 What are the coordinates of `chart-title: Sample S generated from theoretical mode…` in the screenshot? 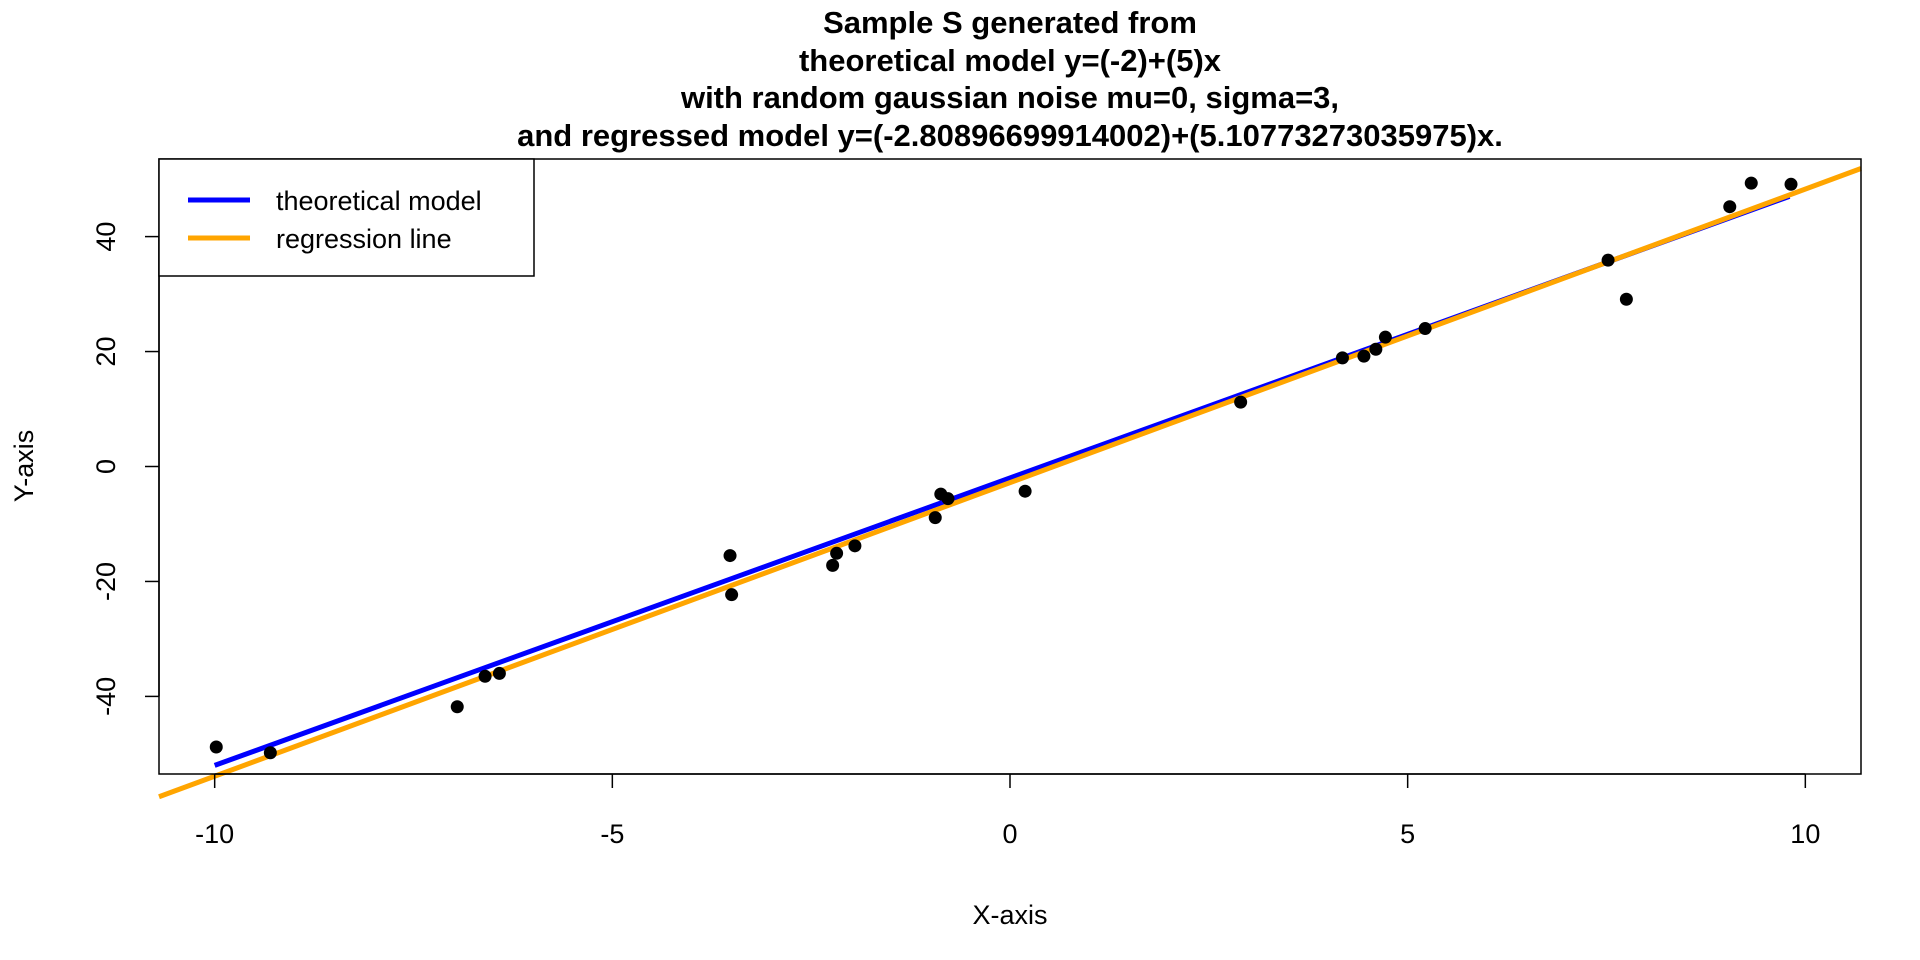 It's located at (1010, 79).